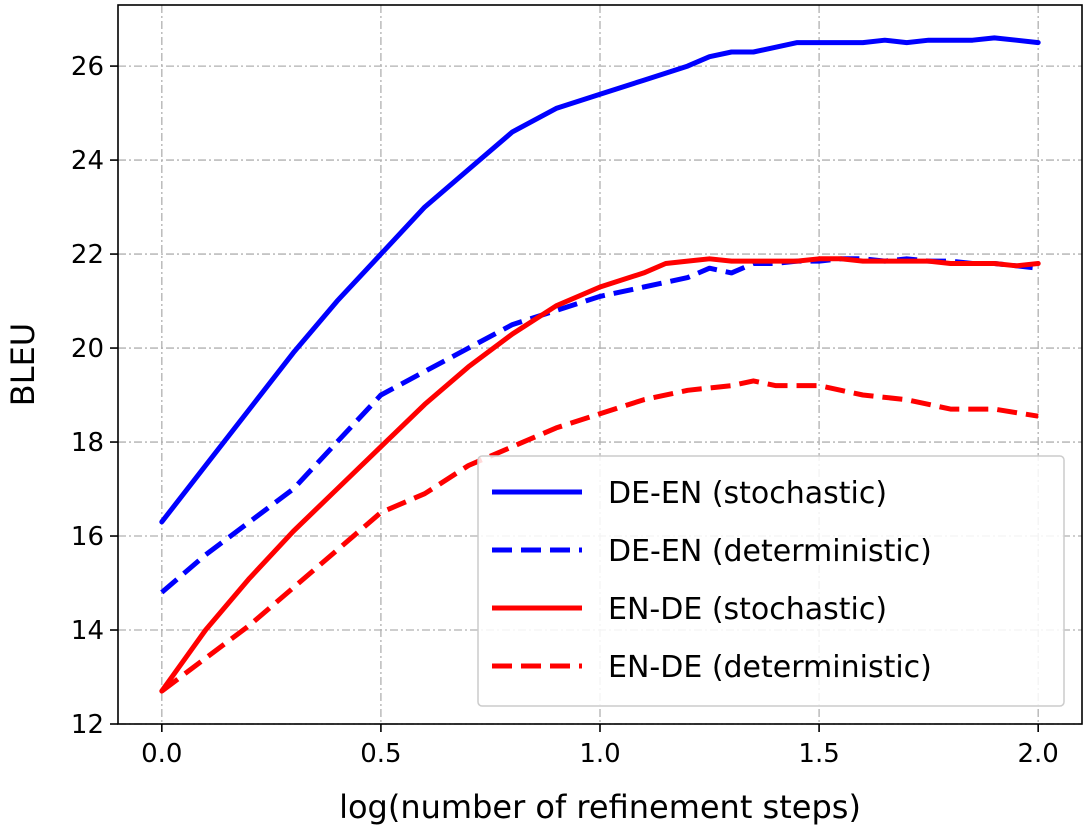 The width and height of the screenshot is (1088, 828). I want to click on legend-label-2: DE-EN (deterministic), so click(770, 551).